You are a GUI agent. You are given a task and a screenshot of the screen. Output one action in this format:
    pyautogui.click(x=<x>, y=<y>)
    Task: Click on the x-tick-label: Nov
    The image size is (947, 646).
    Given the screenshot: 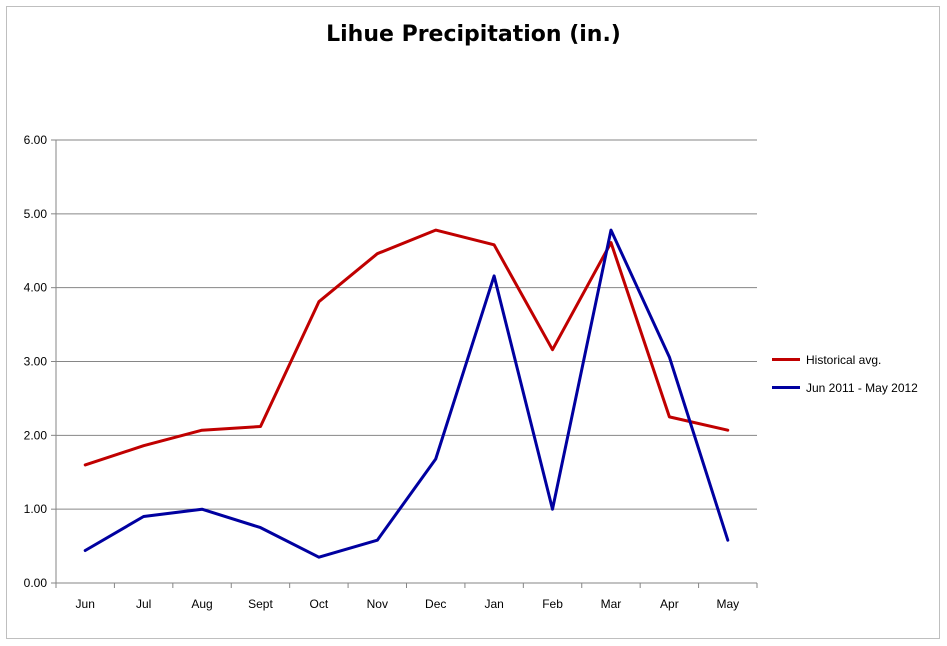 What is the action you would take?
    pyautogui.click(x=377, y=604)
    